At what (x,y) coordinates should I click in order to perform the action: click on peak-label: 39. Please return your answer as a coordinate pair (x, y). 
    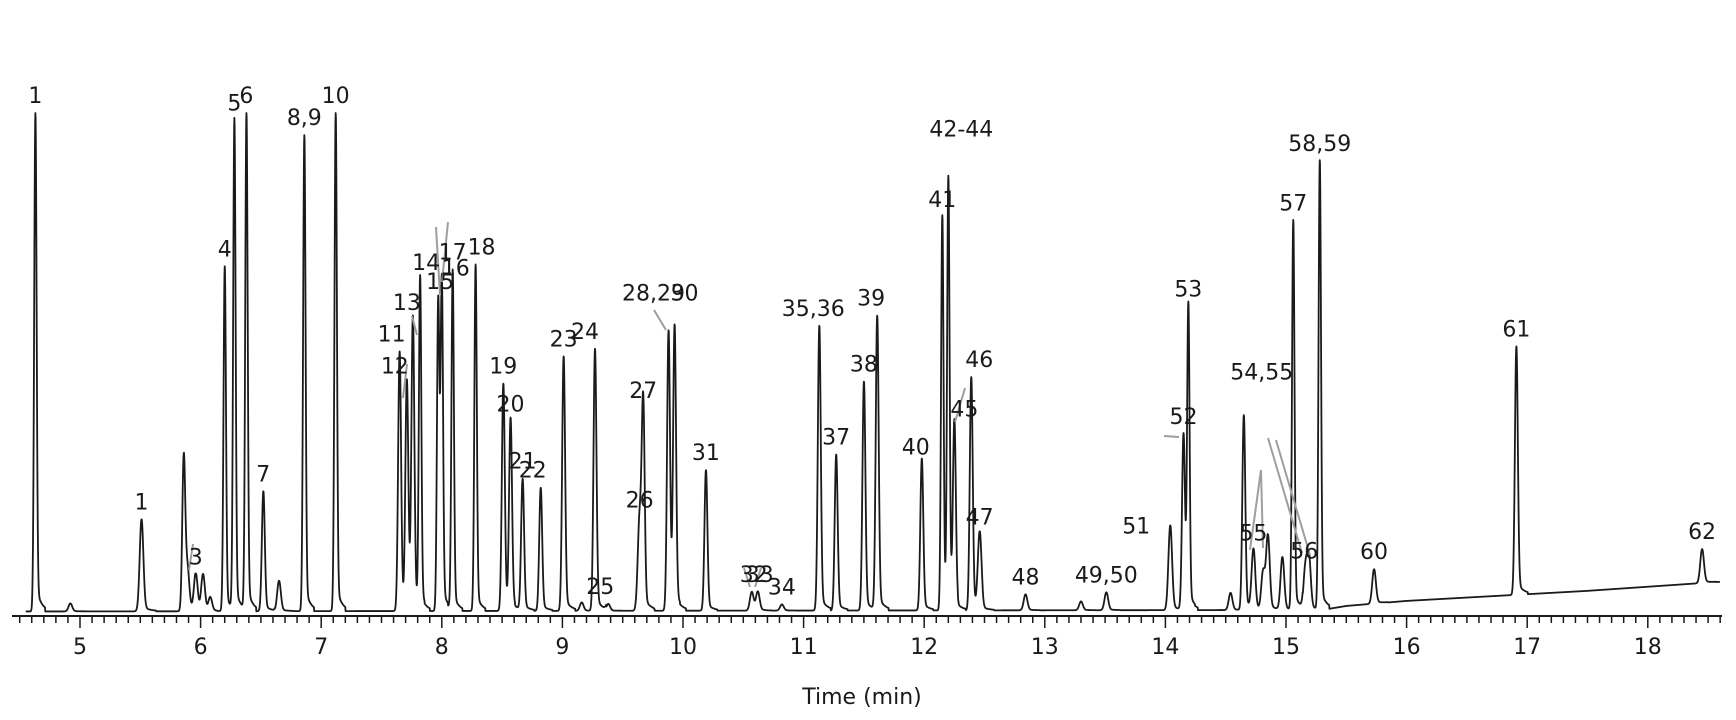
    Looking at the image, I should click on (871, 299).